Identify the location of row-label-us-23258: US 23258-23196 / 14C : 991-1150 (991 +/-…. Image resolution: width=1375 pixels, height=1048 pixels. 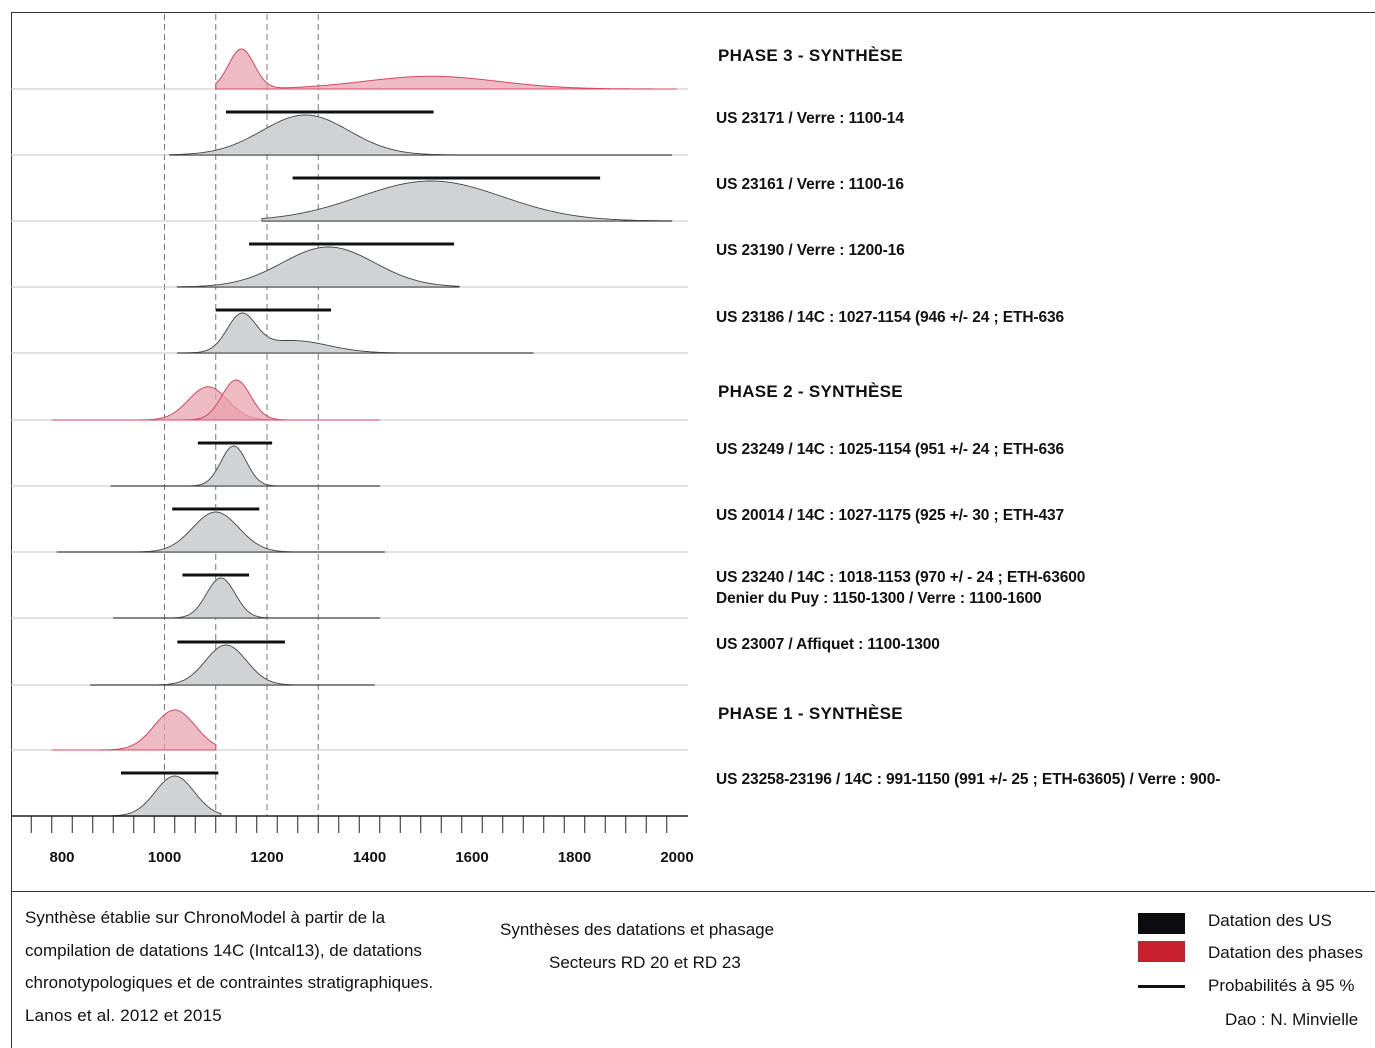
(968, 779).